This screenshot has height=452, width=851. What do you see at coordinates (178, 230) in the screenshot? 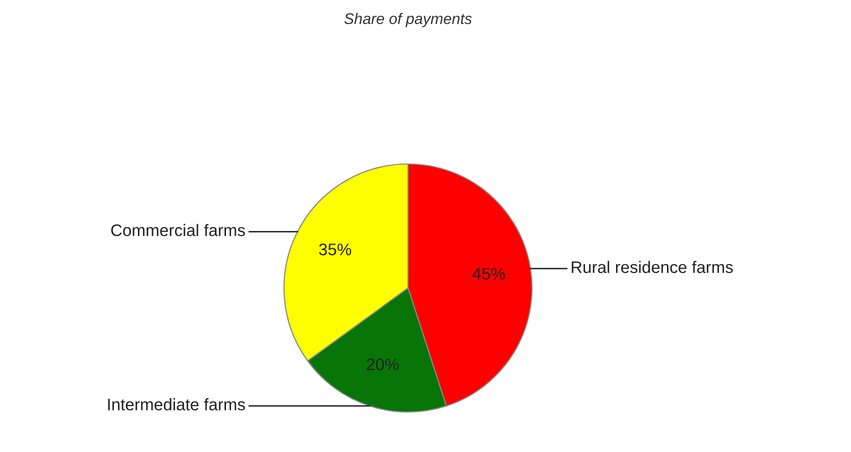
I see `slice-label: Commercial farms` at bounding box center [178, 230].